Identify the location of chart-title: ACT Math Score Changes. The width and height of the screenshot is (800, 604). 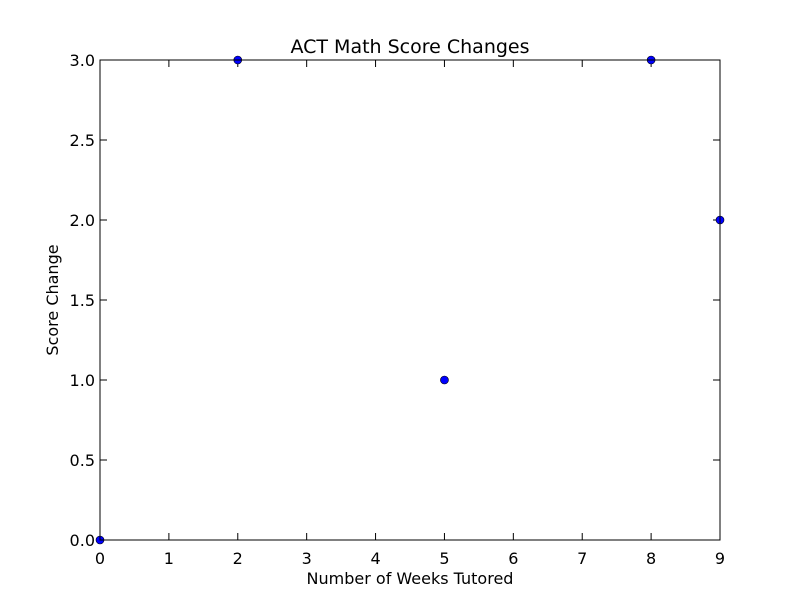
(409, 47).